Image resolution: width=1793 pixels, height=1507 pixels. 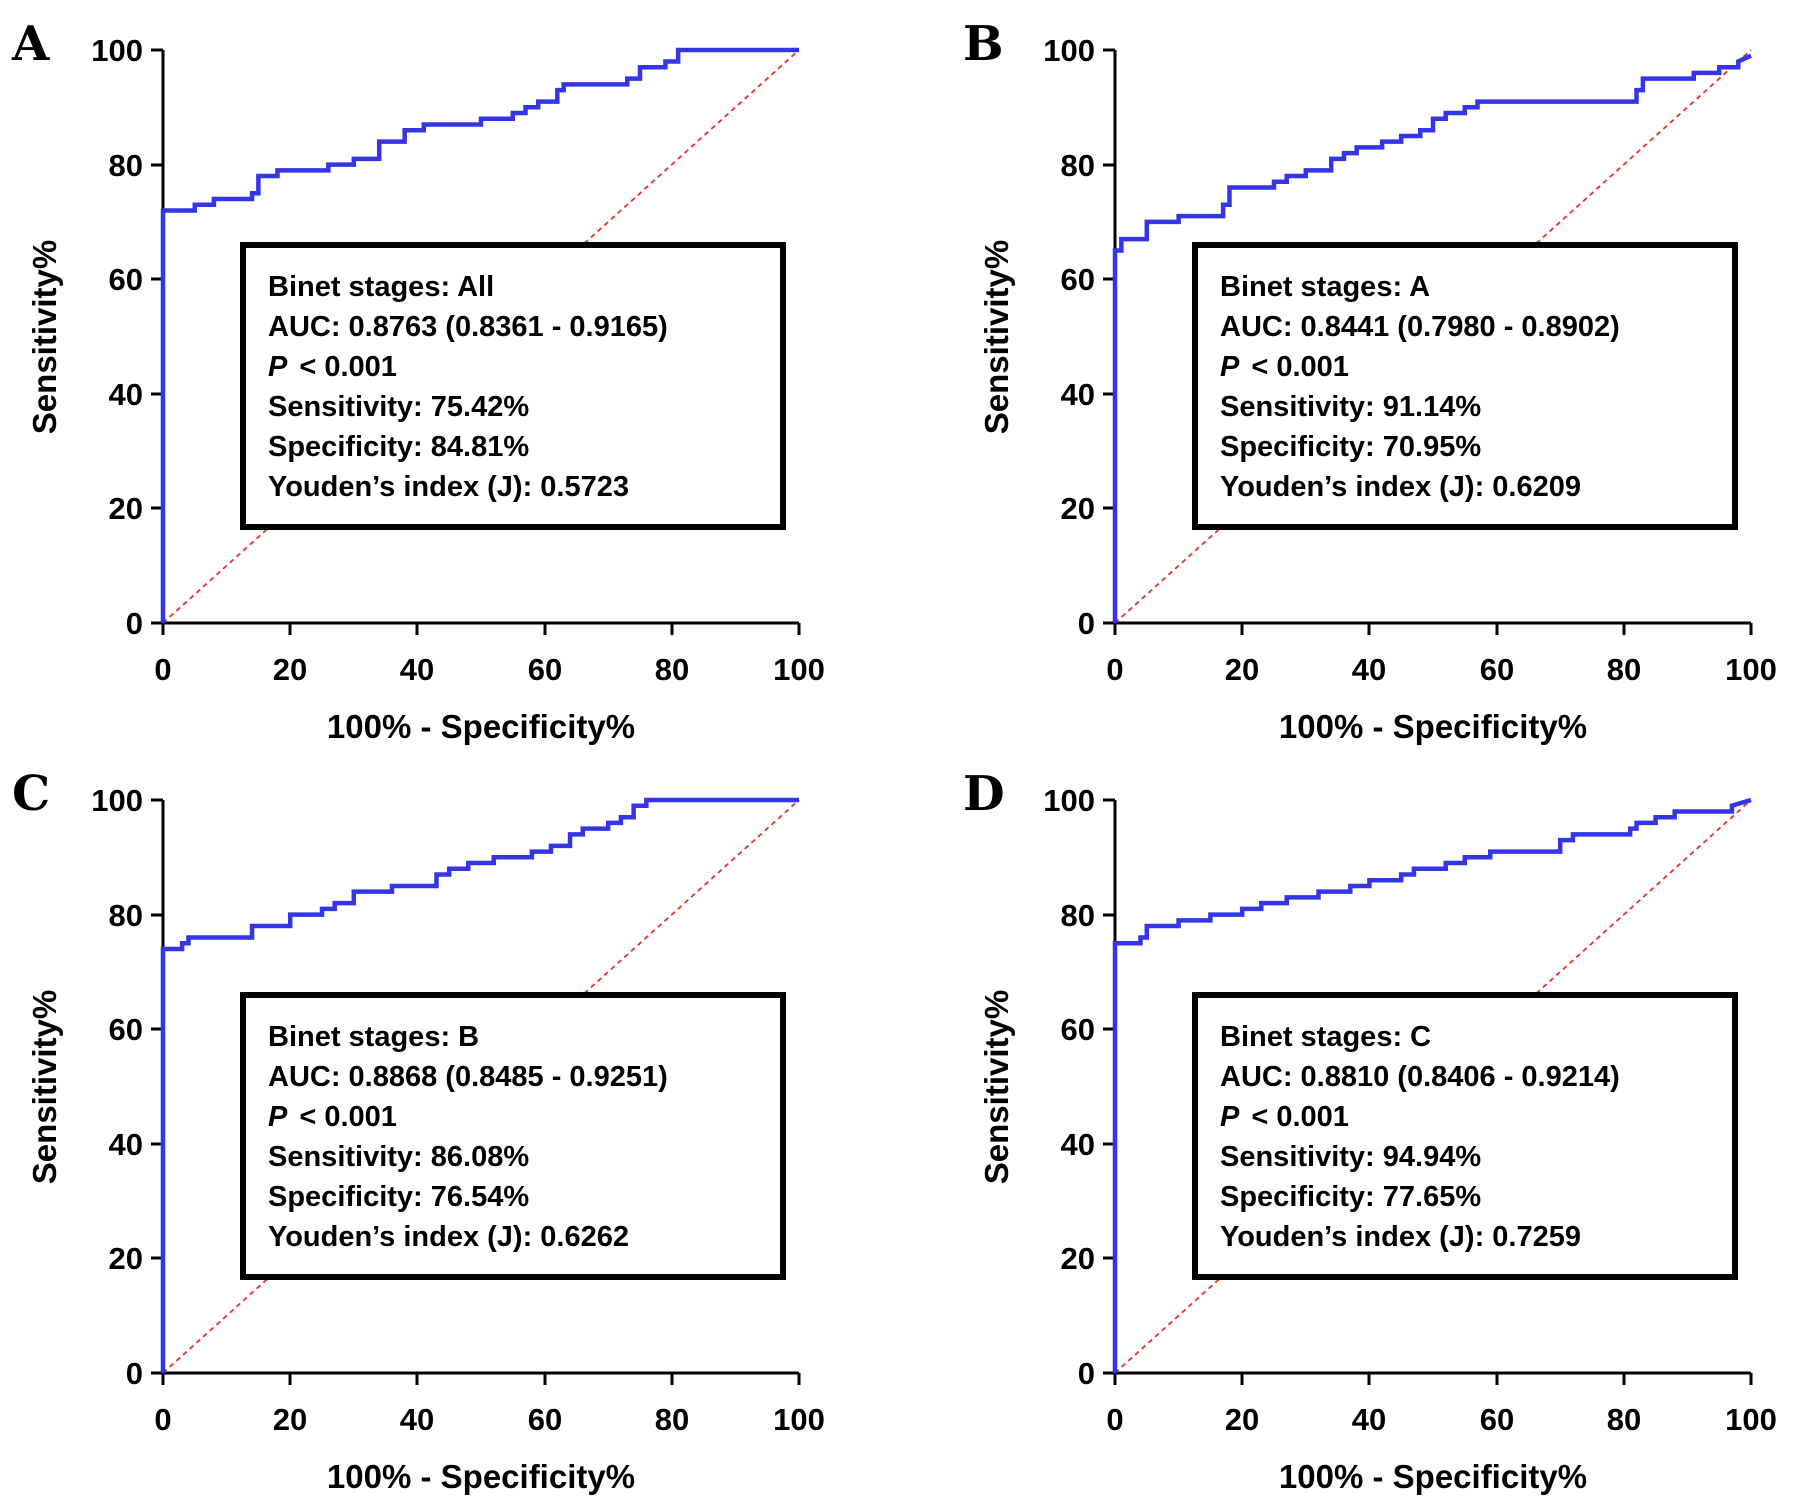 What do you see at coordinates (1400, 487) in the screenshot?
I see `stat-youden: Youden’s index (J): 0.6209` at bounding box center [1400, 487].